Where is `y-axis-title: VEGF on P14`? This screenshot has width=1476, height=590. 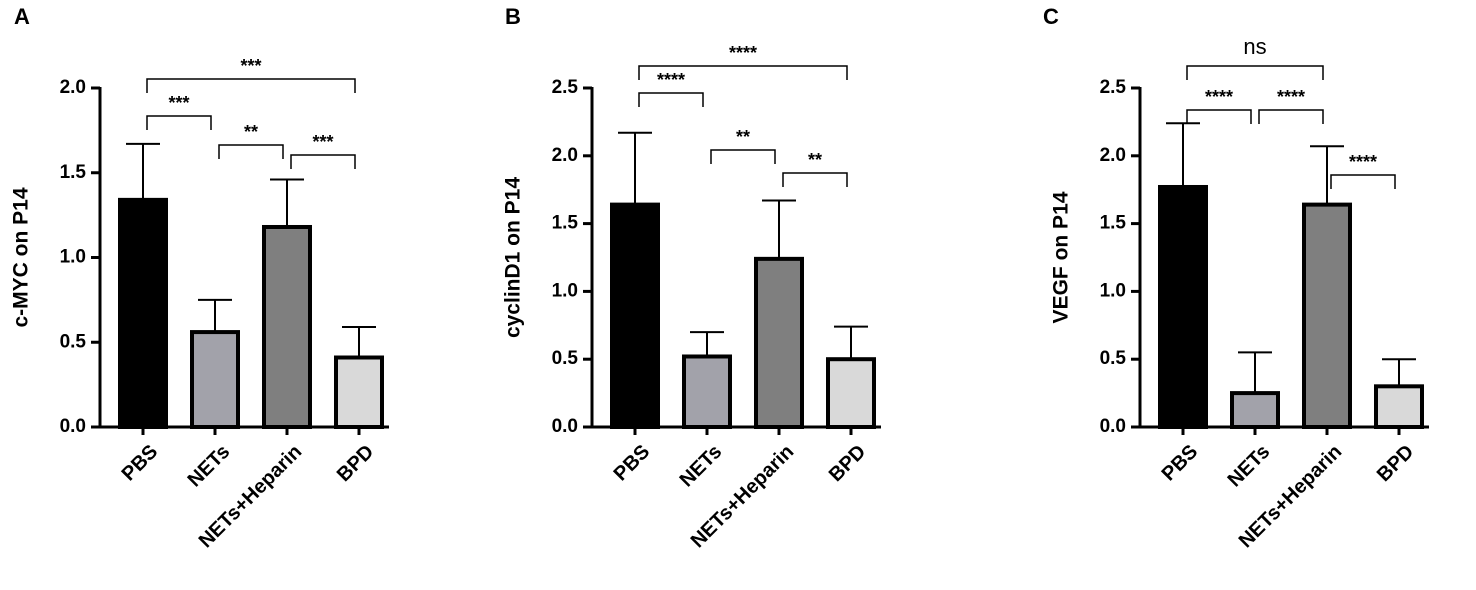
y-axis-title: VEGF on P14 is located at coordinates (1061, 257).